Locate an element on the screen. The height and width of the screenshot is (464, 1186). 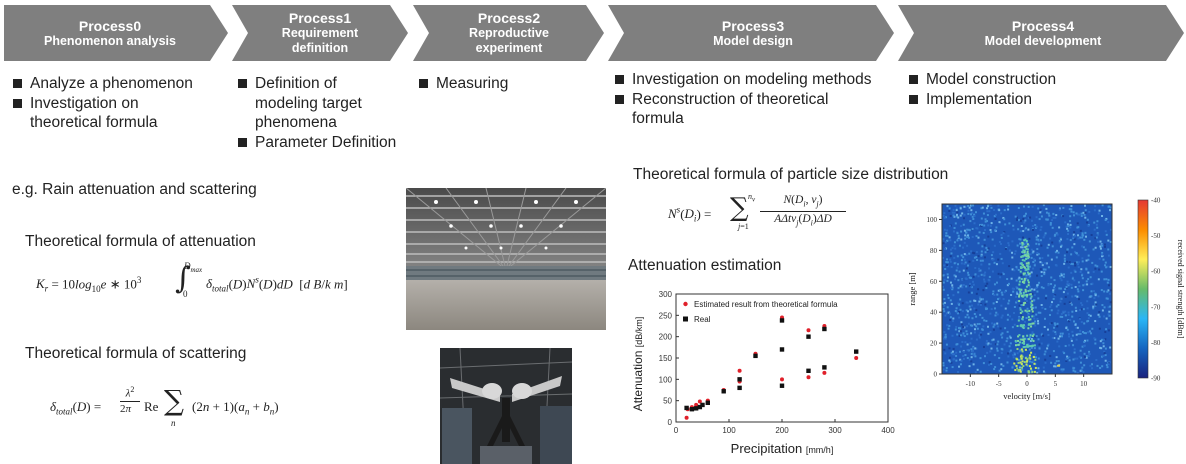
y-tick-label: 20 is located at coordinates (934, 344).